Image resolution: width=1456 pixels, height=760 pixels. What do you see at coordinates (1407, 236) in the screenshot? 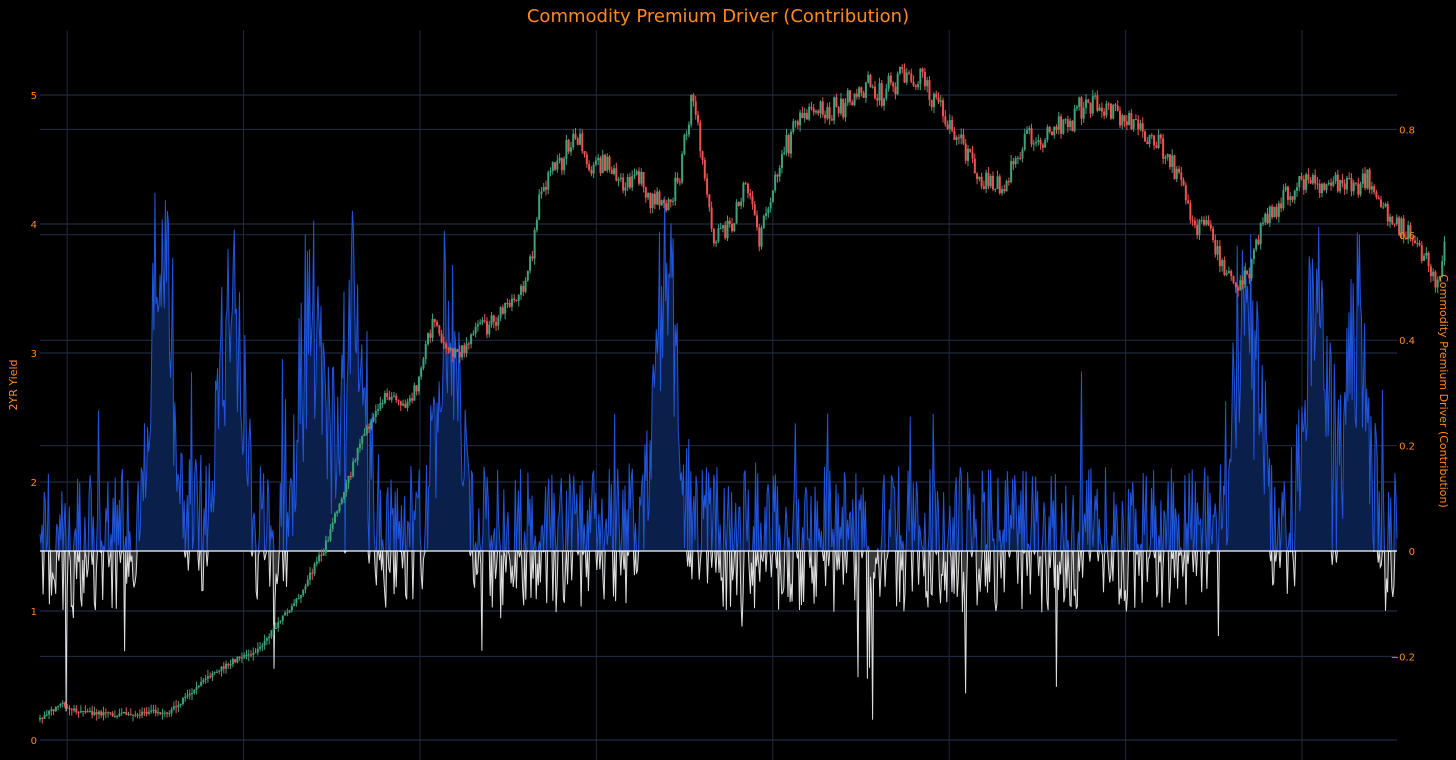
I see `right-tick-label: 0.6` at bounding box center [1407, 236].